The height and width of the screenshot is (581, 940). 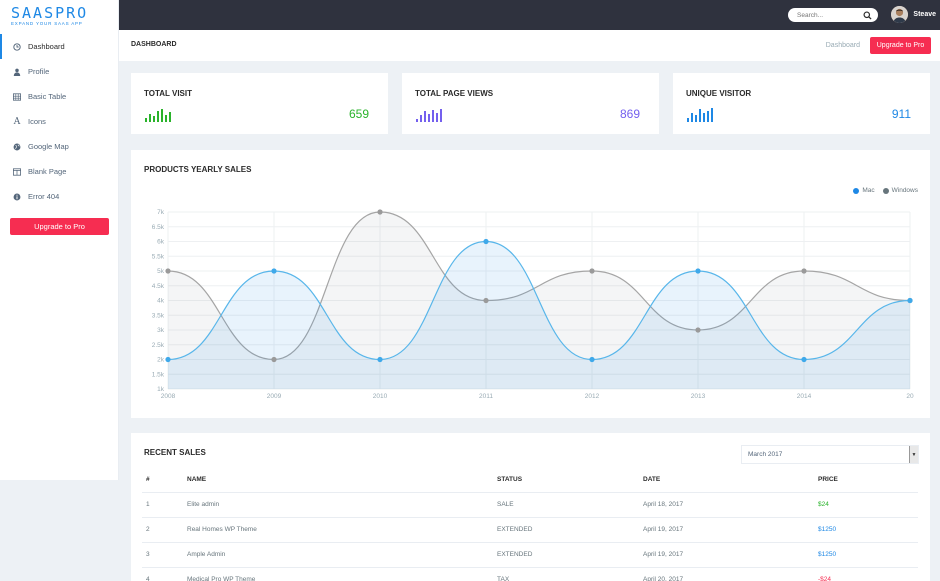 I want to click on x-tick-label: 2013, so click(x=698, y=396).